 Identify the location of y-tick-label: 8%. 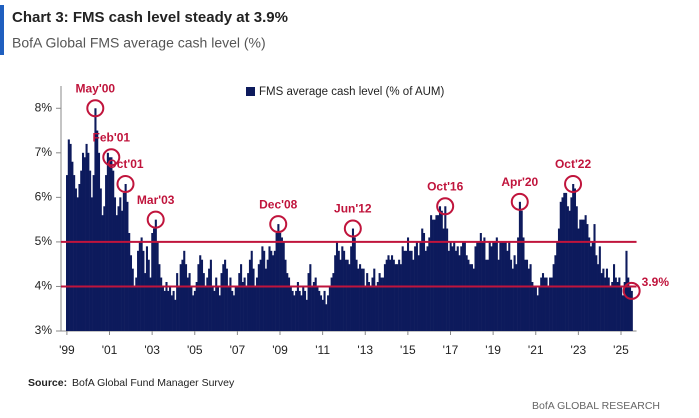
(44, 107).